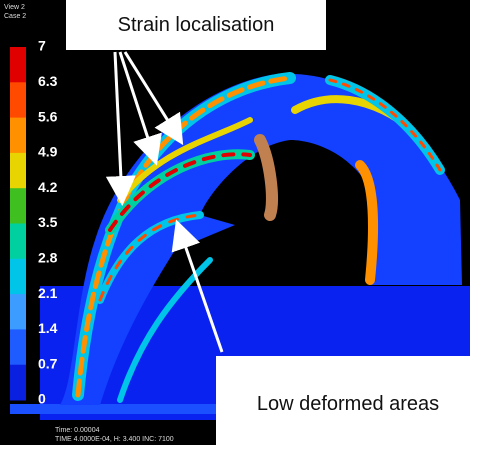 The width and height of the screenshot is (480, 453). Describe the element at coordinates (14, 7) in the screenshot. I see `header-view: View 2` at that location.